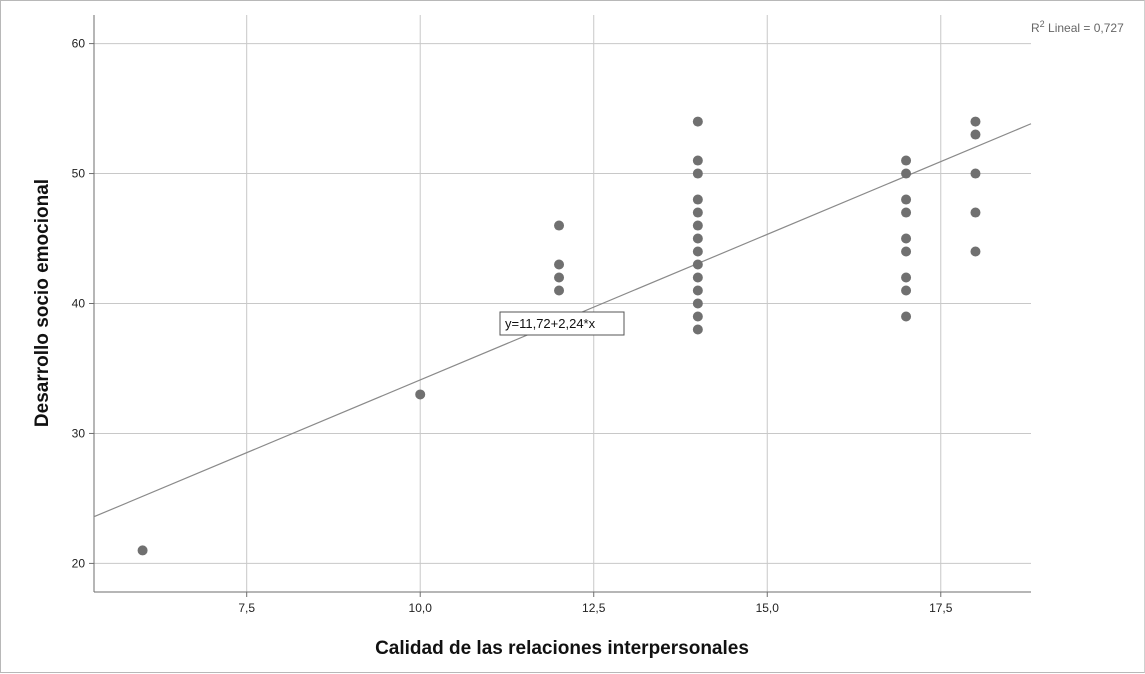  I want to click on equation-label-box: y=11,72+2,24*x, so click(562, 323).